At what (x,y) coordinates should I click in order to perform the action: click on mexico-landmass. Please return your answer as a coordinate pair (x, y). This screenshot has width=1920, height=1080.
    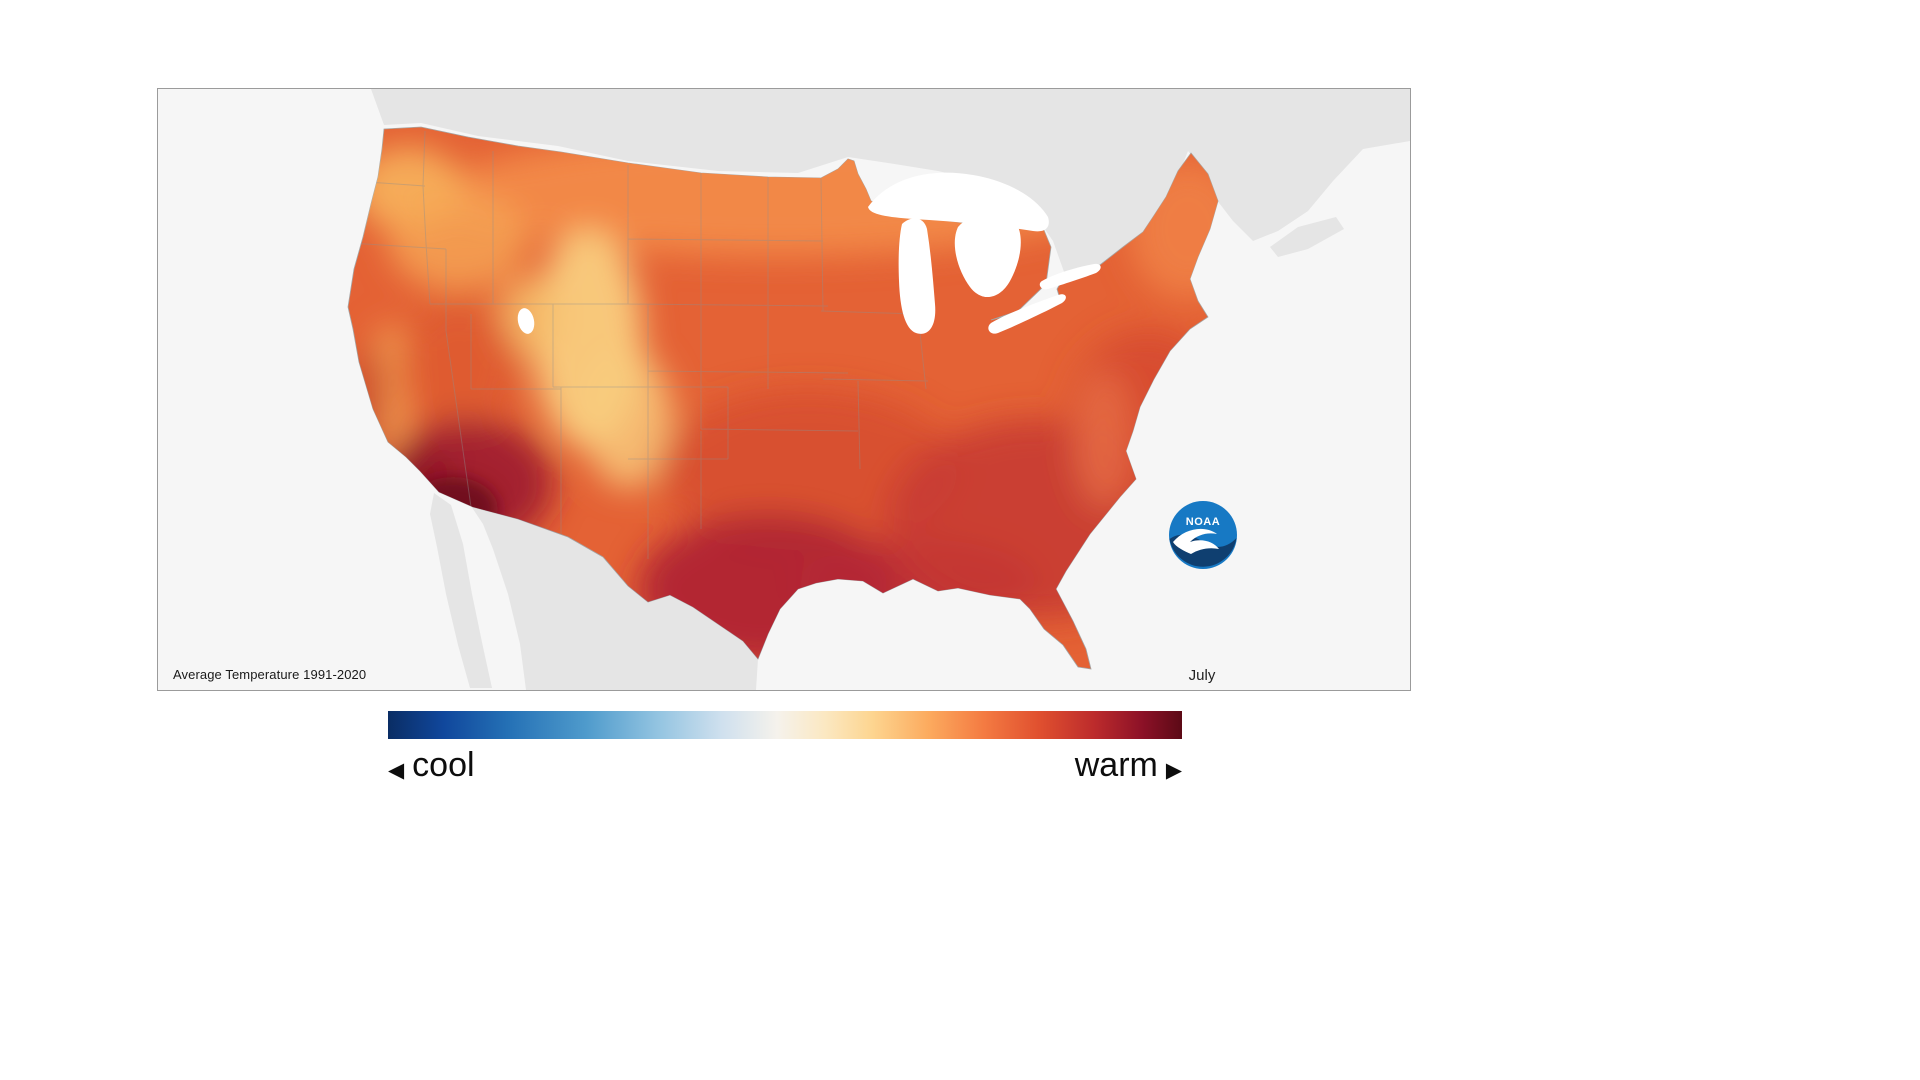
    Looking at the image, I should click on (614, 598).